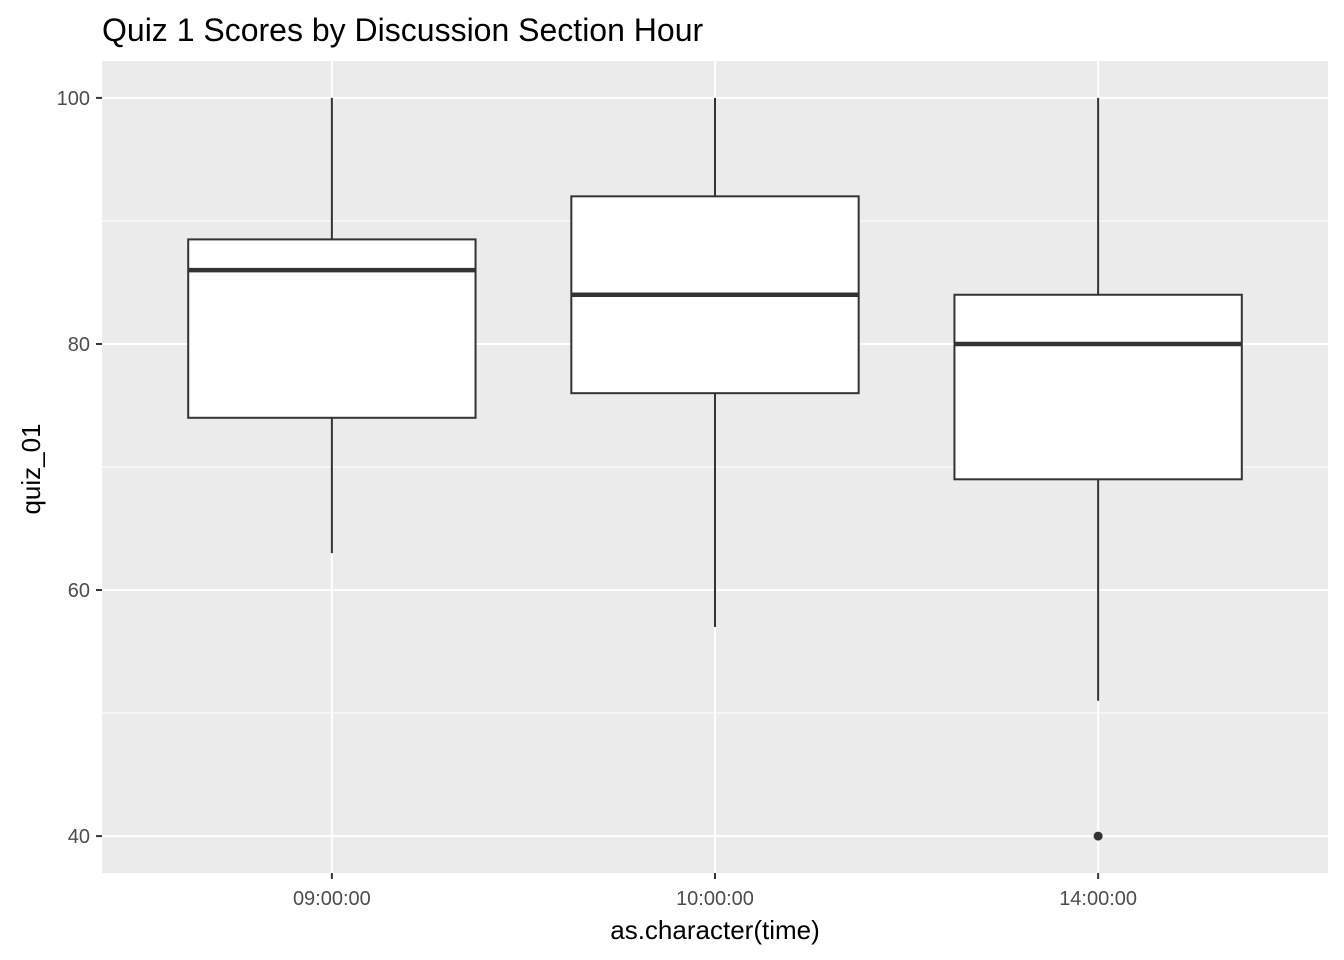  What do you see at coordinates (79, 837) in the screenshot?
I see `y-tick-label: 40` at bounding box center [79, 837].